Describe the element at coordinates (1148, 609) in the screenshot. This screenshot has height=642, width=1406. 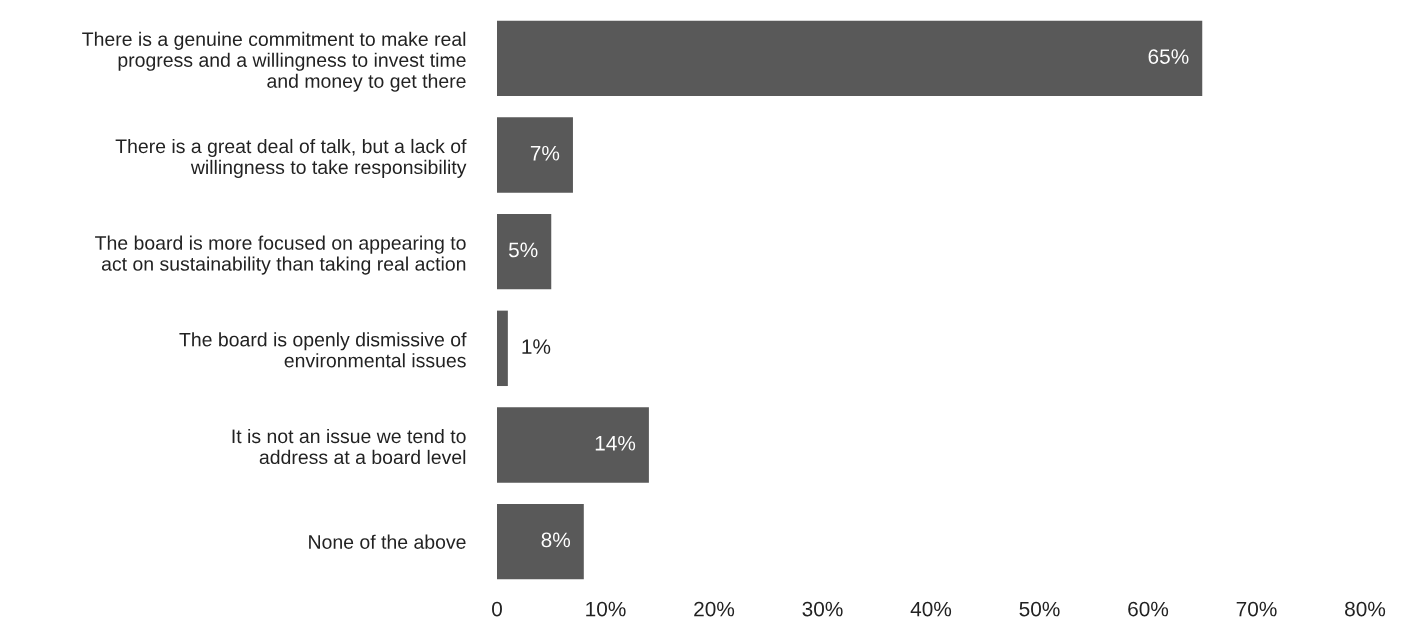
I see `x-tick-label: 60%` at that location.